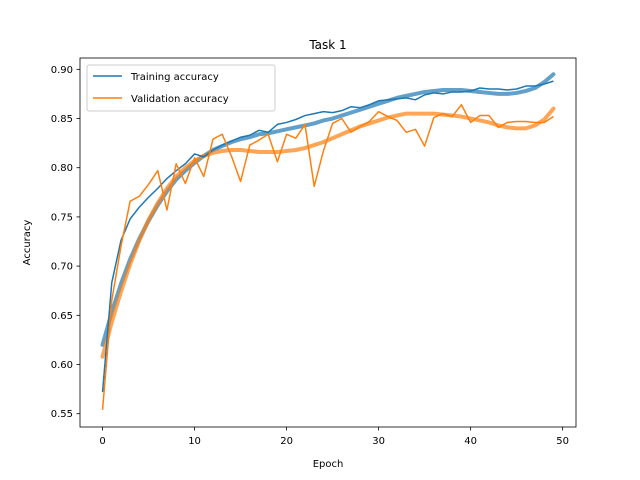 The width and height of the screenshot is (640, 480). I want to click on x-tick-label: 50, so click(562, 441).